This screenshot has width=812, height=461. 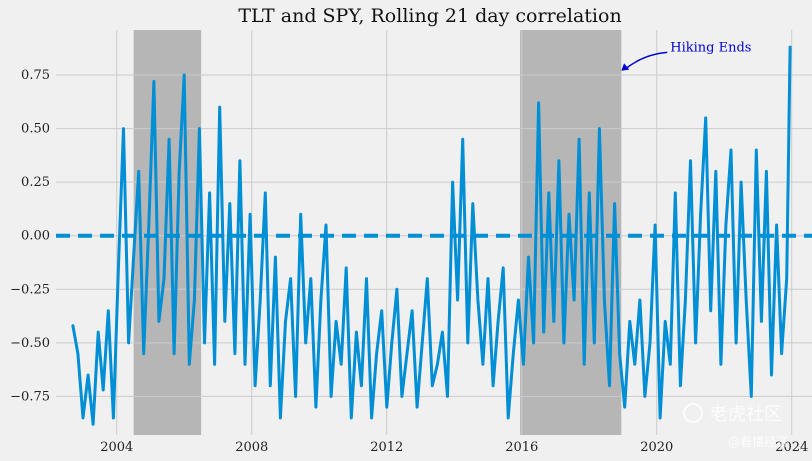 What do you see at coordinates (625, 67) in the screenshot?
I see `annotation-arrowhead-icon` at bounding box center [625, 67].